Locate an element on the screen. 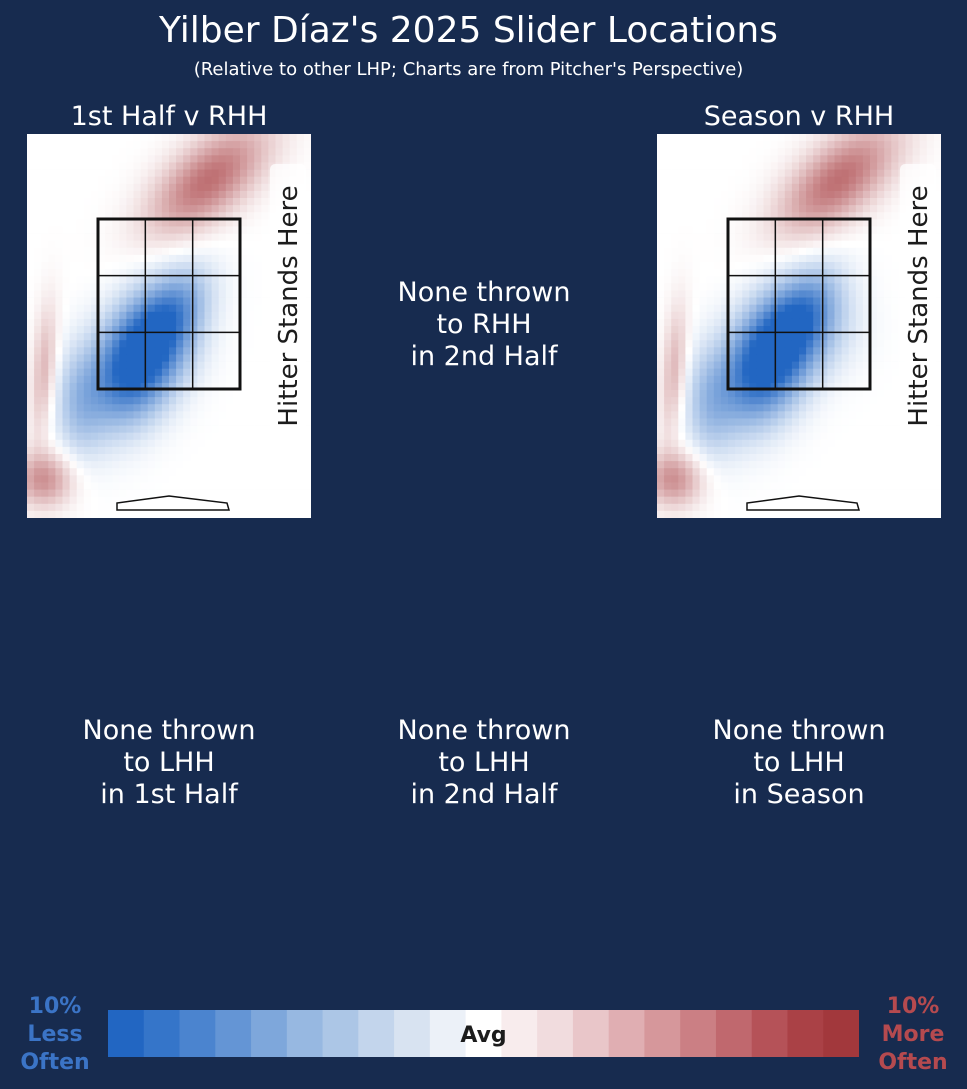 This screenshot has height=1089, width=967. empty-message-first-half-lhh: None thrown to LHH in 1st Half is located at coordinates (169, 762).